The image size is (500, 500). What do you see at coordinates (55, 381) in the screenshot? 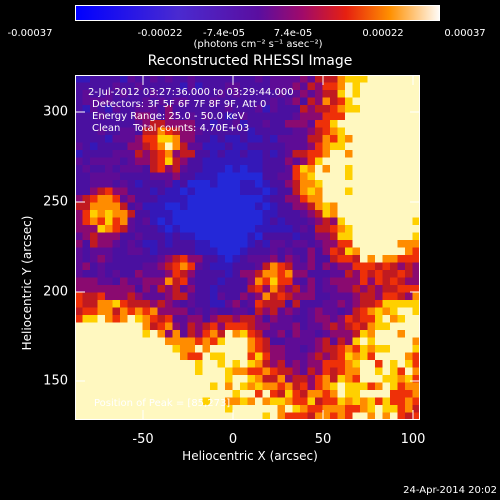
I see `y-tick-label: 150` at bounding box center [55, 381].